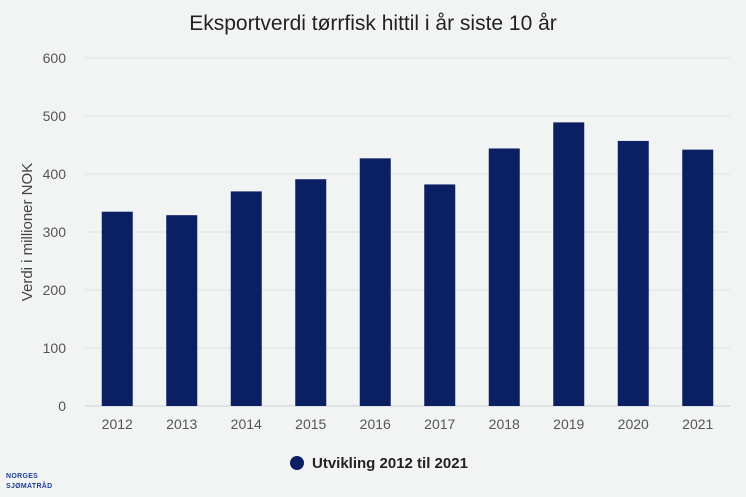 This screenshot has height=497, width=746. What do you see at coordinates (27, 232) in the screenshot?
I see `y-axis-label: Verdi i millioner NOK` at bounding box center [27, 232].